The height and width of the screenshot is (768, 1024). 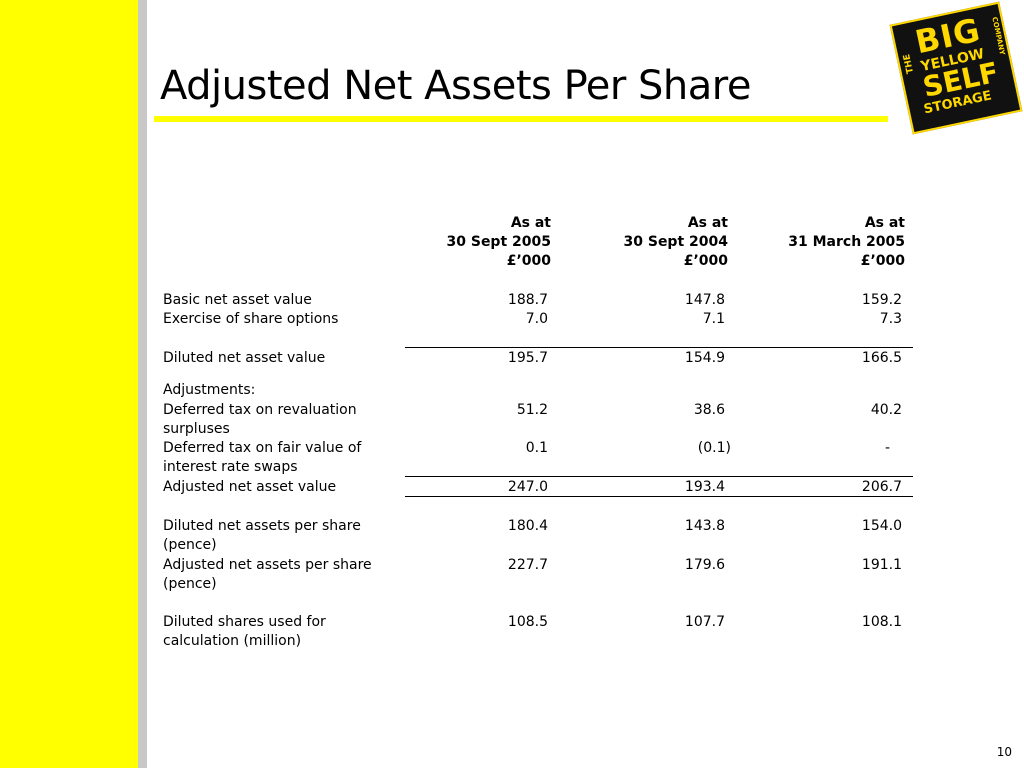 I want to click on label-line: calculation (million), so click(x=232, y=641).